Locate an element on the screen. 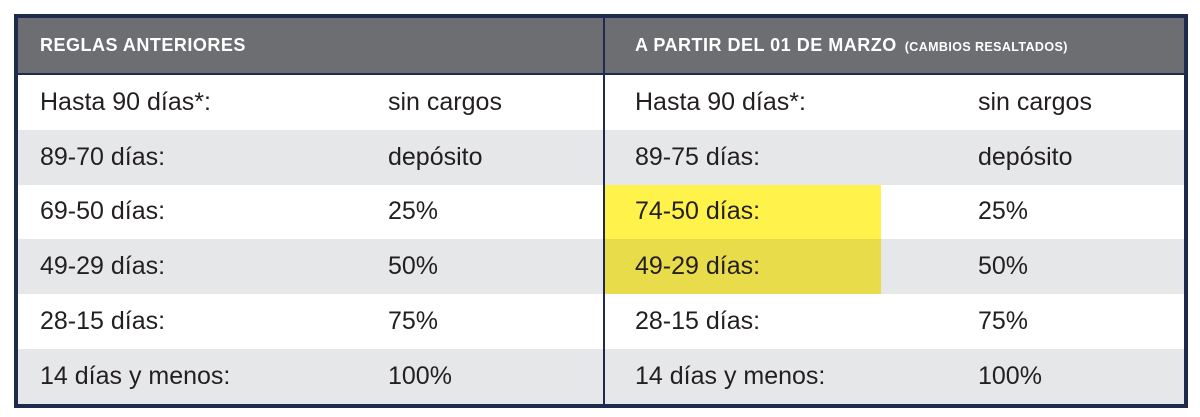 This screenshot has width=1200, height=417. table-row: 49-29 días: 50% is located at coordinates (310, 267).